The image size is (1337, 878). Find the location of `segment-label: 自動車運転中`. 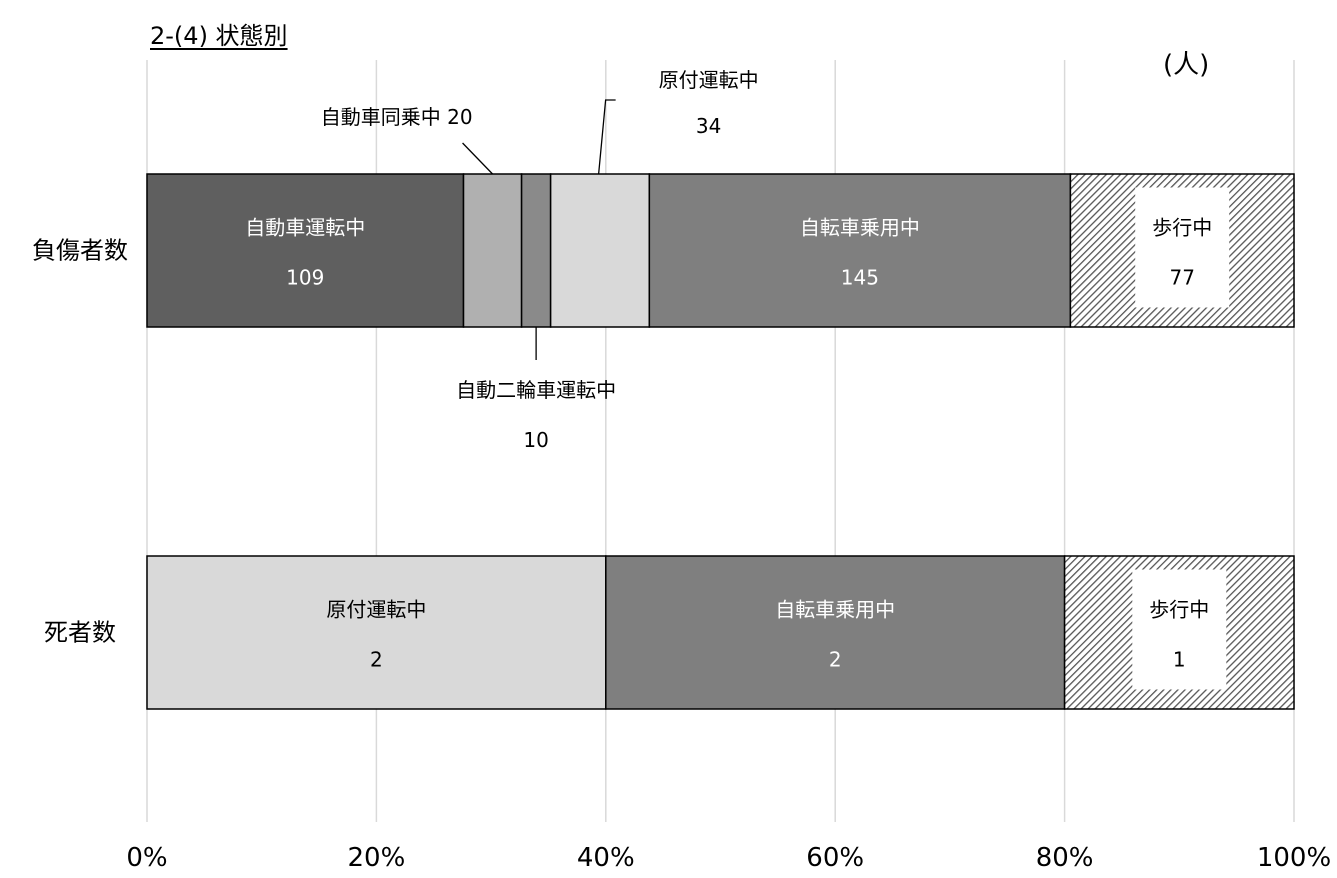

segment-label: 自動車運転中 is located at coordinates (305, 228).